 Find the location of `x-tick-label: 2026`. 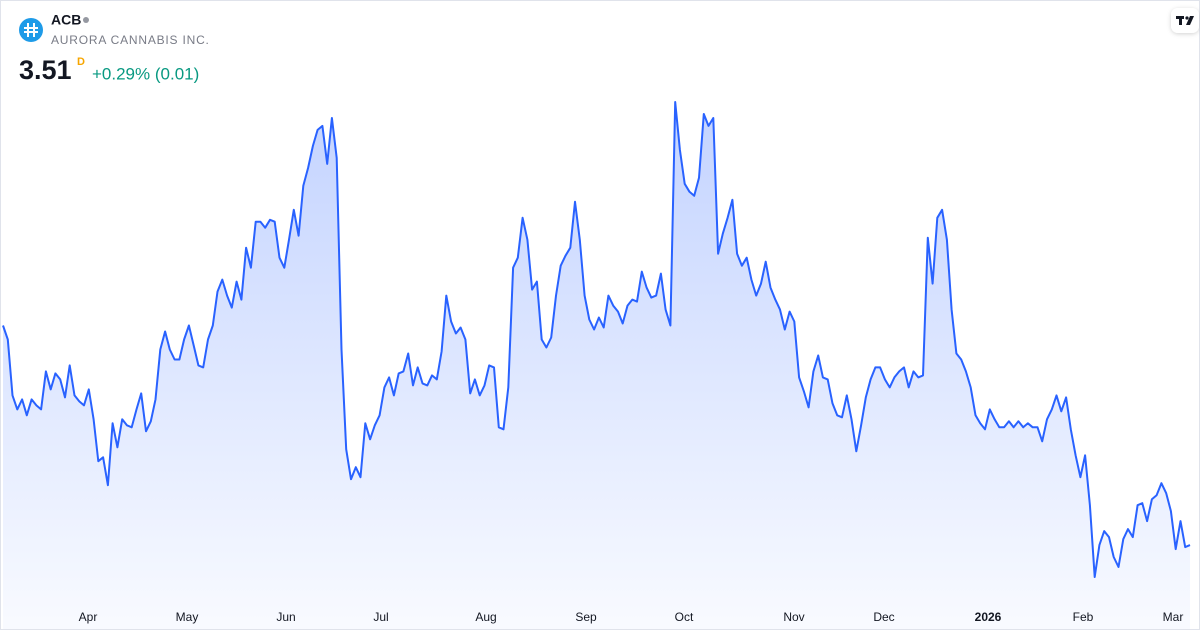

x-tick-label: 2026 is located at coordinates (988, 617).